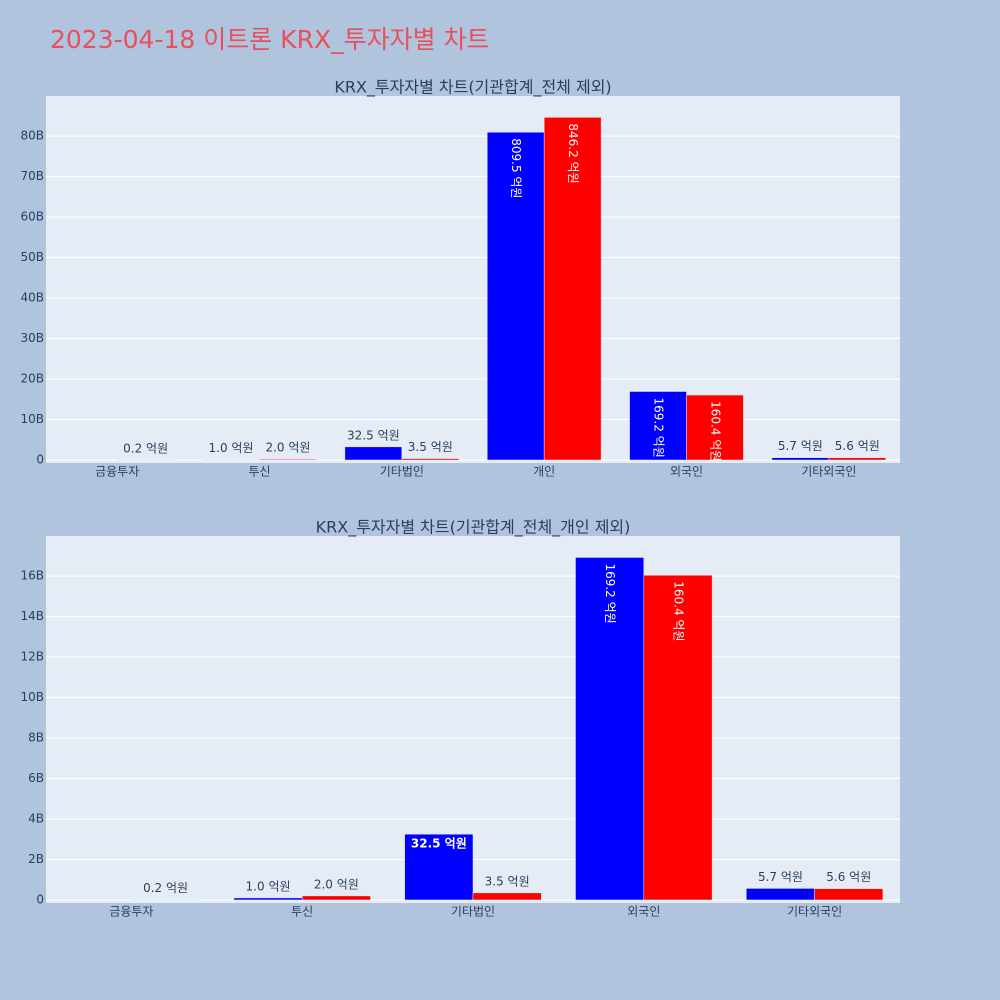 Image resolution: width=1000 pixels, height=1000 pixels. I want to click on bar-label: 809.5 억원, so click(516, 168).